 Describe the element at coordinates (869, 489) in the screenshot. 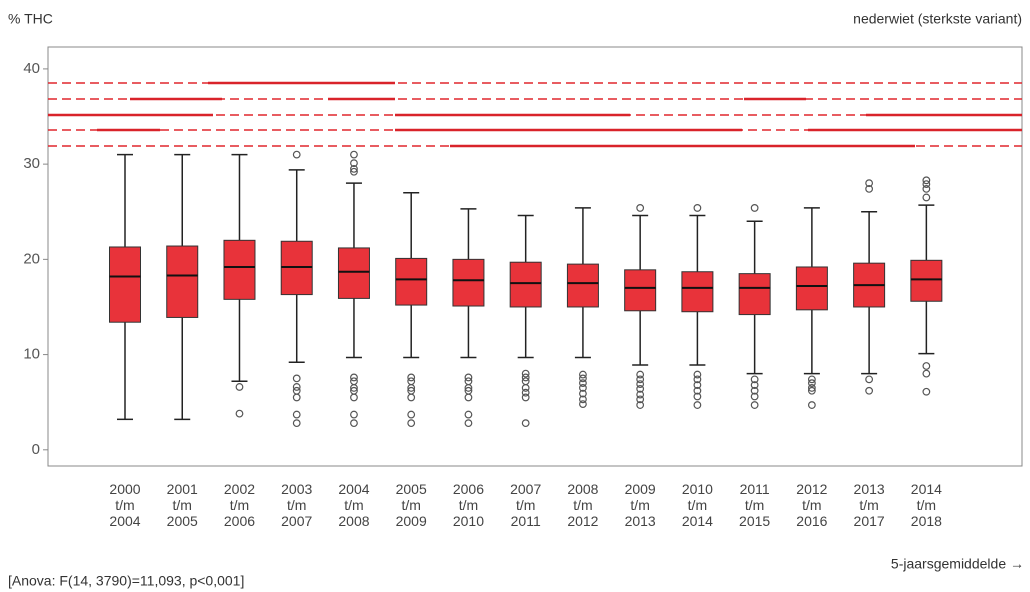

I see `x-tick-label-line: 2013` at that location.